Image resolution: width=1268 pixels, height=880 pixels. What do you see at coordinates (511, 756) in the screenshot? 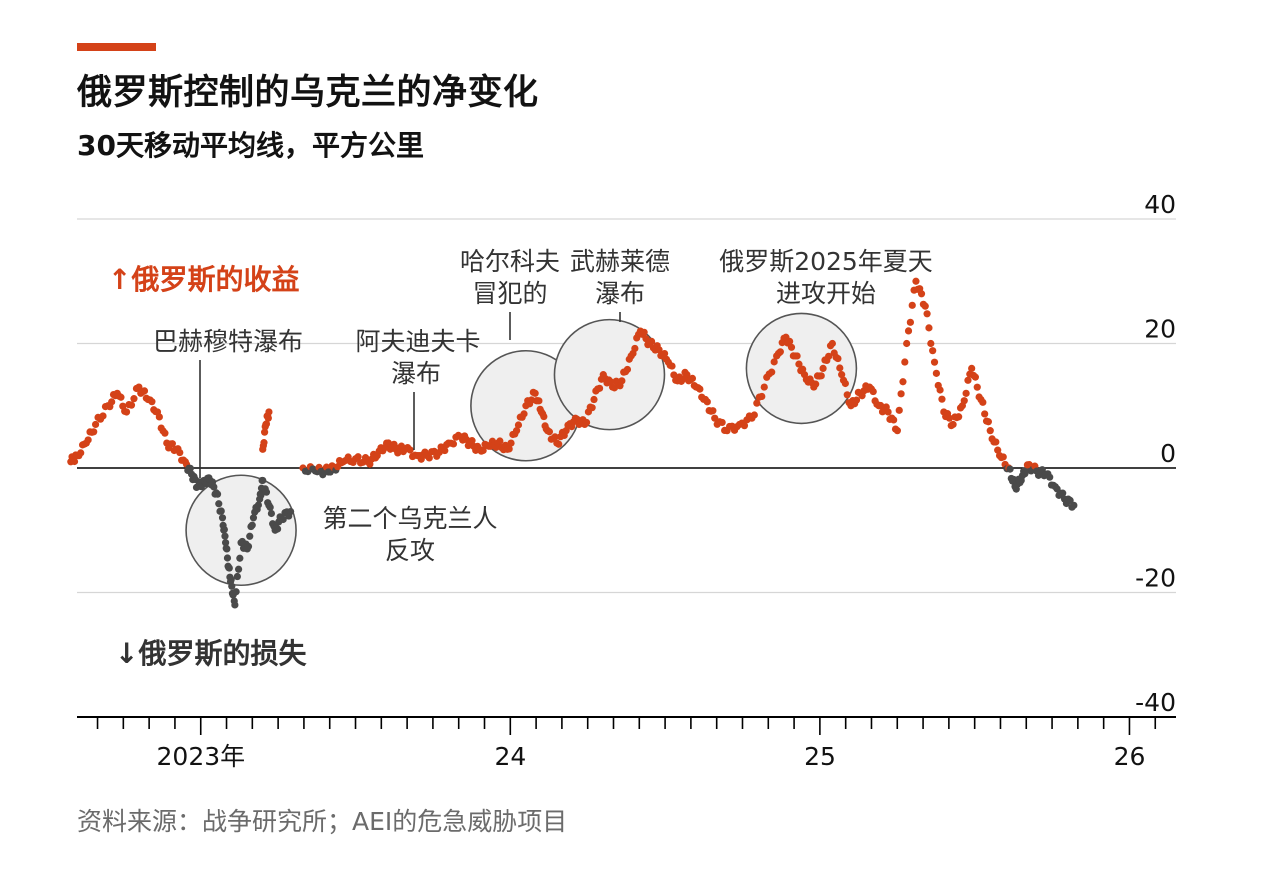
I see `x-tick-label: 24` at bounding box center [511, 756].